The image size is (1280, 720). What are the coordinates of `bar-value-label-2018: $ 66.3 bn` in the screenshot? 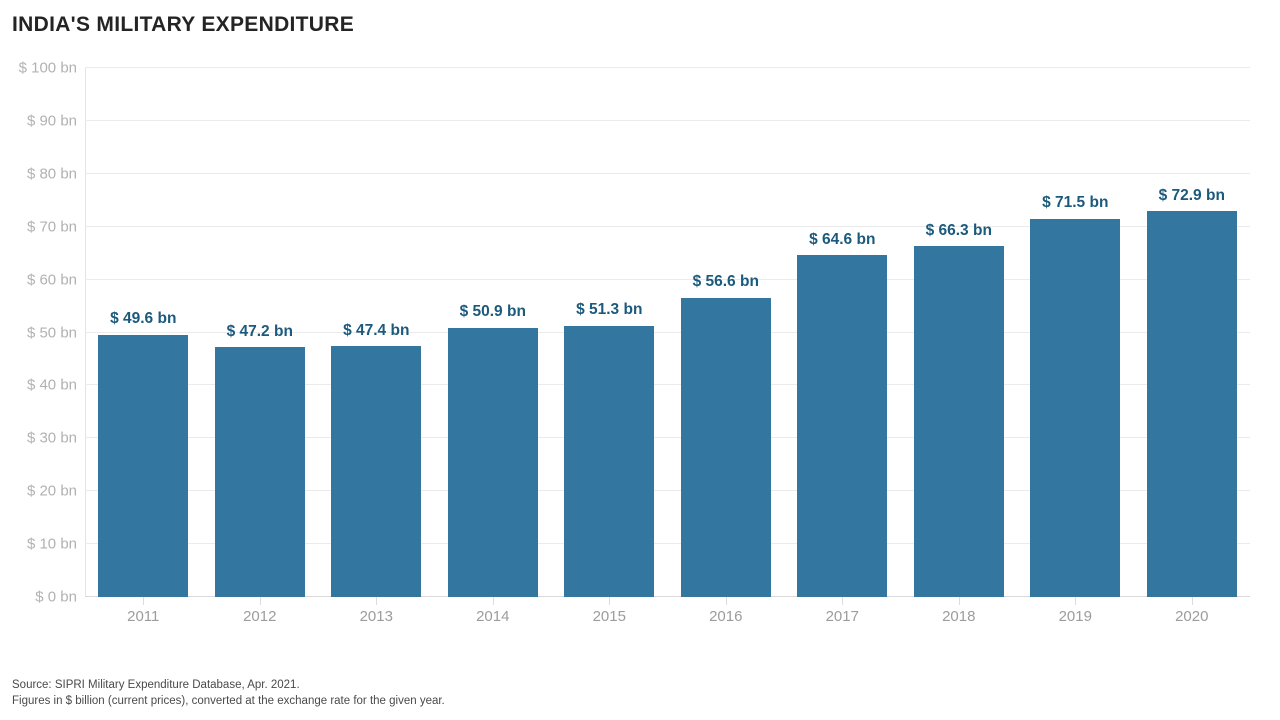 It's located at (958, 230).